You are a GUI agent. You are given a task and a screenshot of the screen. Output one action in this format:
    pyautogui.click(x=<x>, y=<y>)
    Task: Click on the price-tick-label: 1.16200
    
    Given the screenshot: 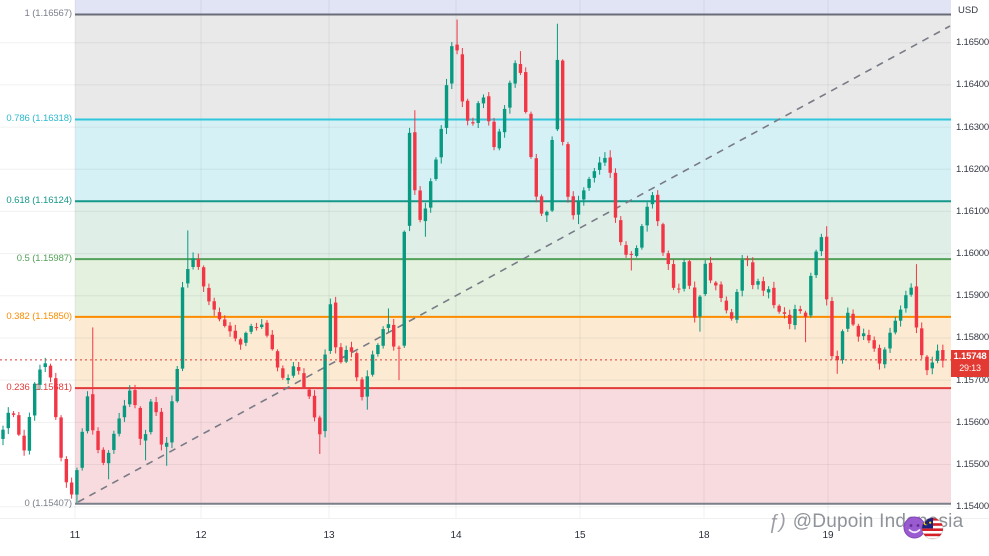 What is the action you would take?
    pyautogui.click(x=972, y=169)
    